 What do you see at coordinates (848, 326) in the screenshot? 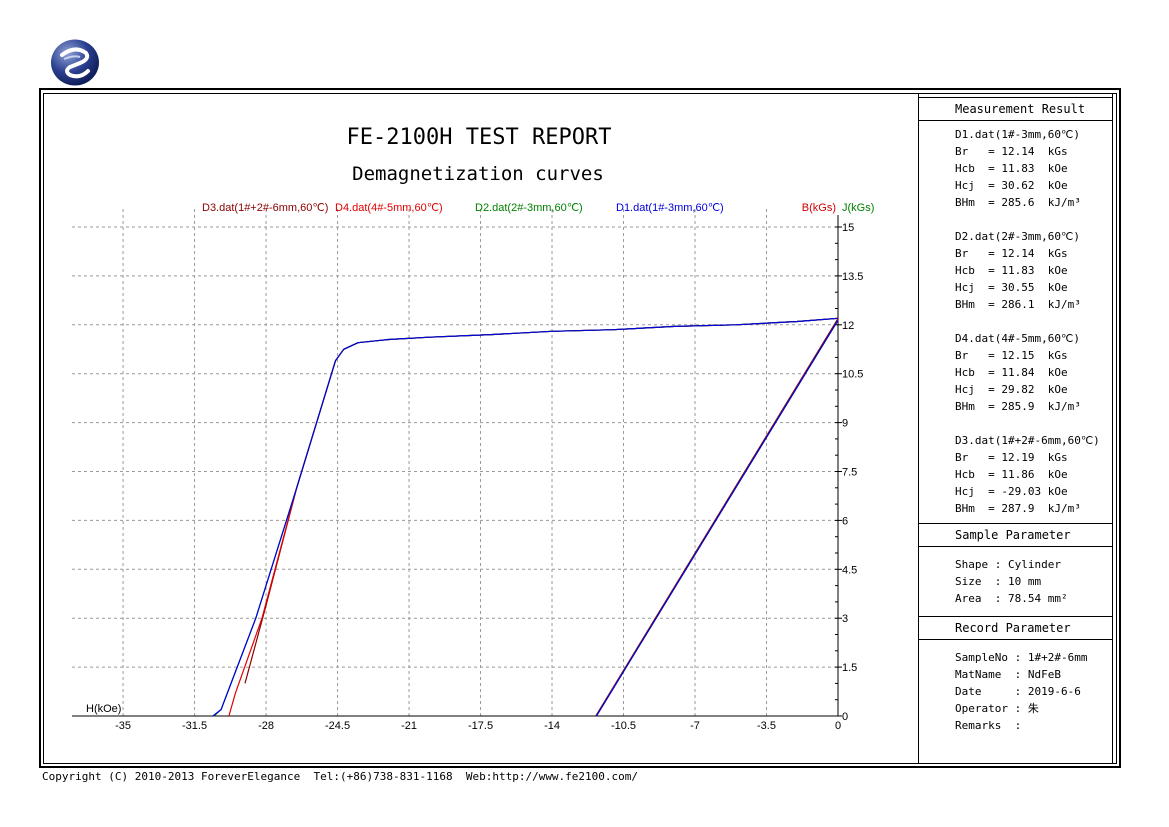
I see `y-tick-label: 12` at bounding box center [848, 326].